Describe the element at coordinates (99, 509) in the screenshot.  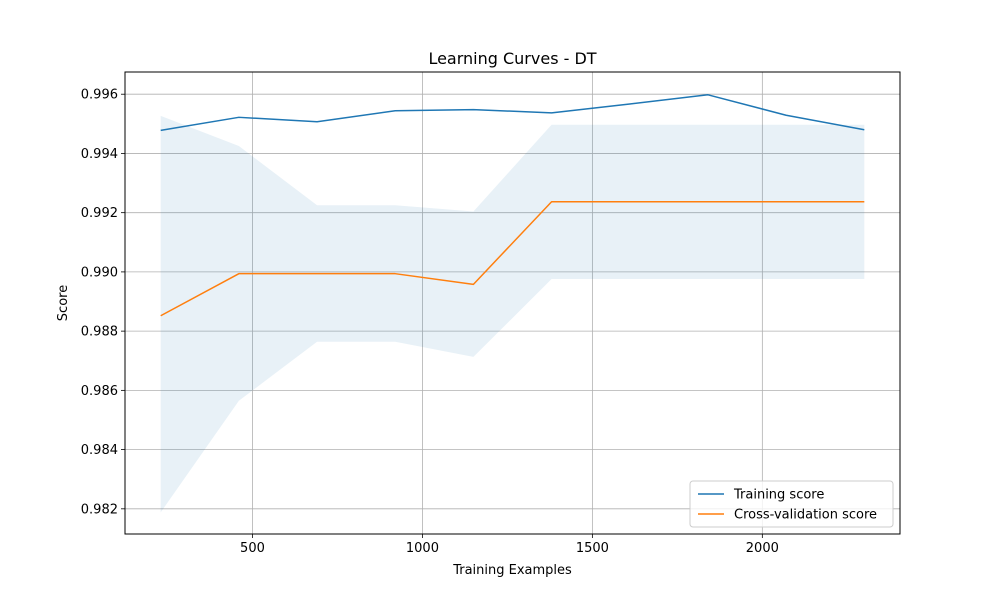
I see `y-tick-label: 0.982` at that location.